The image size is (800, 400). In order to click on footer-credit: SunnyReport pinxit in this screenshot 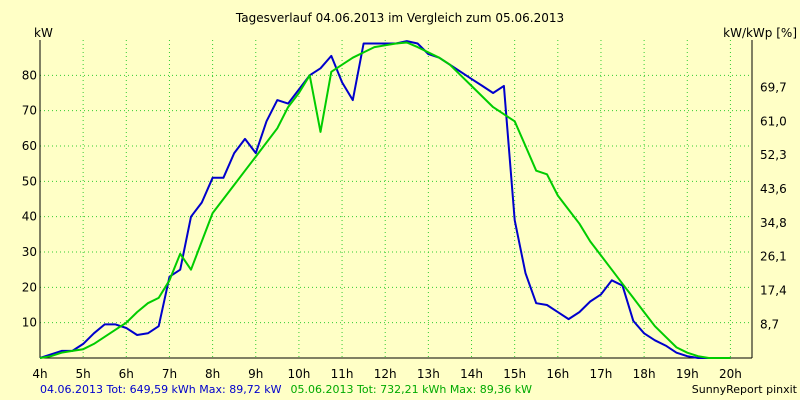, I will do `click(745, 389)`.